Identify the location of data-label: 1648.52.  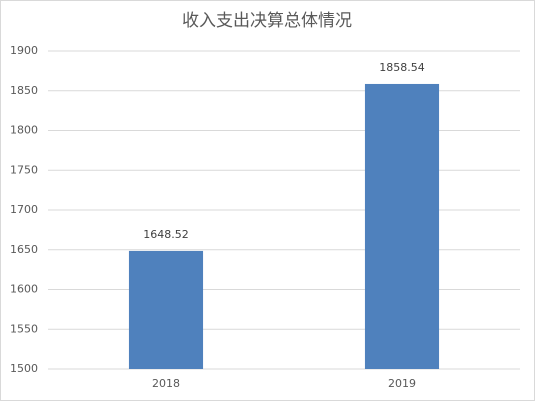
(166, 234).